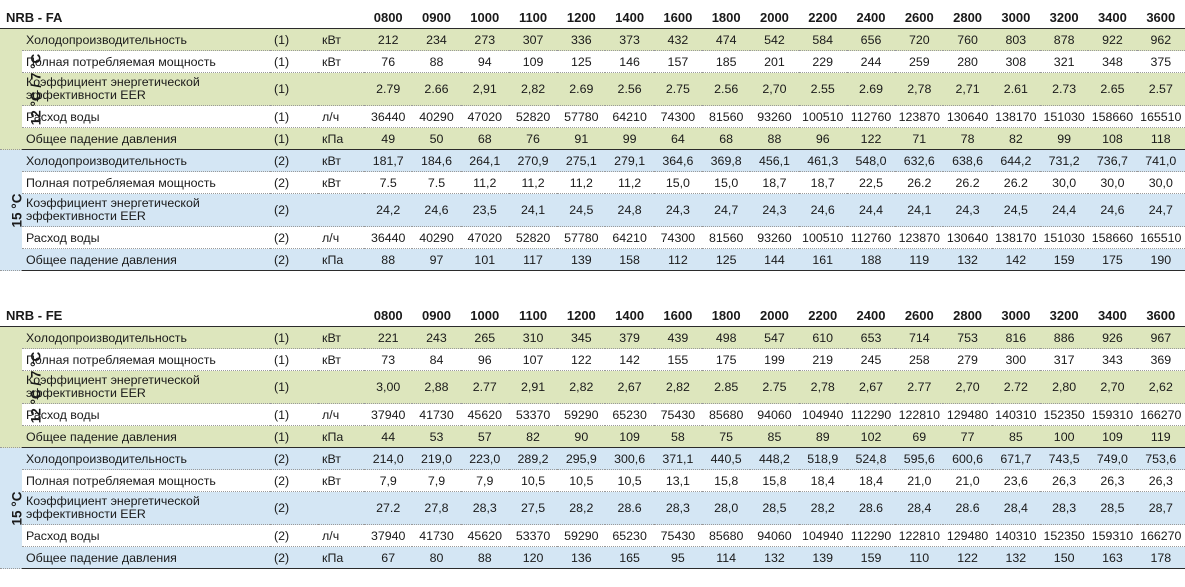 The height and width of the screenshot is (587, 1185). Describe the element at coordinates (629, 138) in the screenshot. I see `value-cell: 99` at that location.